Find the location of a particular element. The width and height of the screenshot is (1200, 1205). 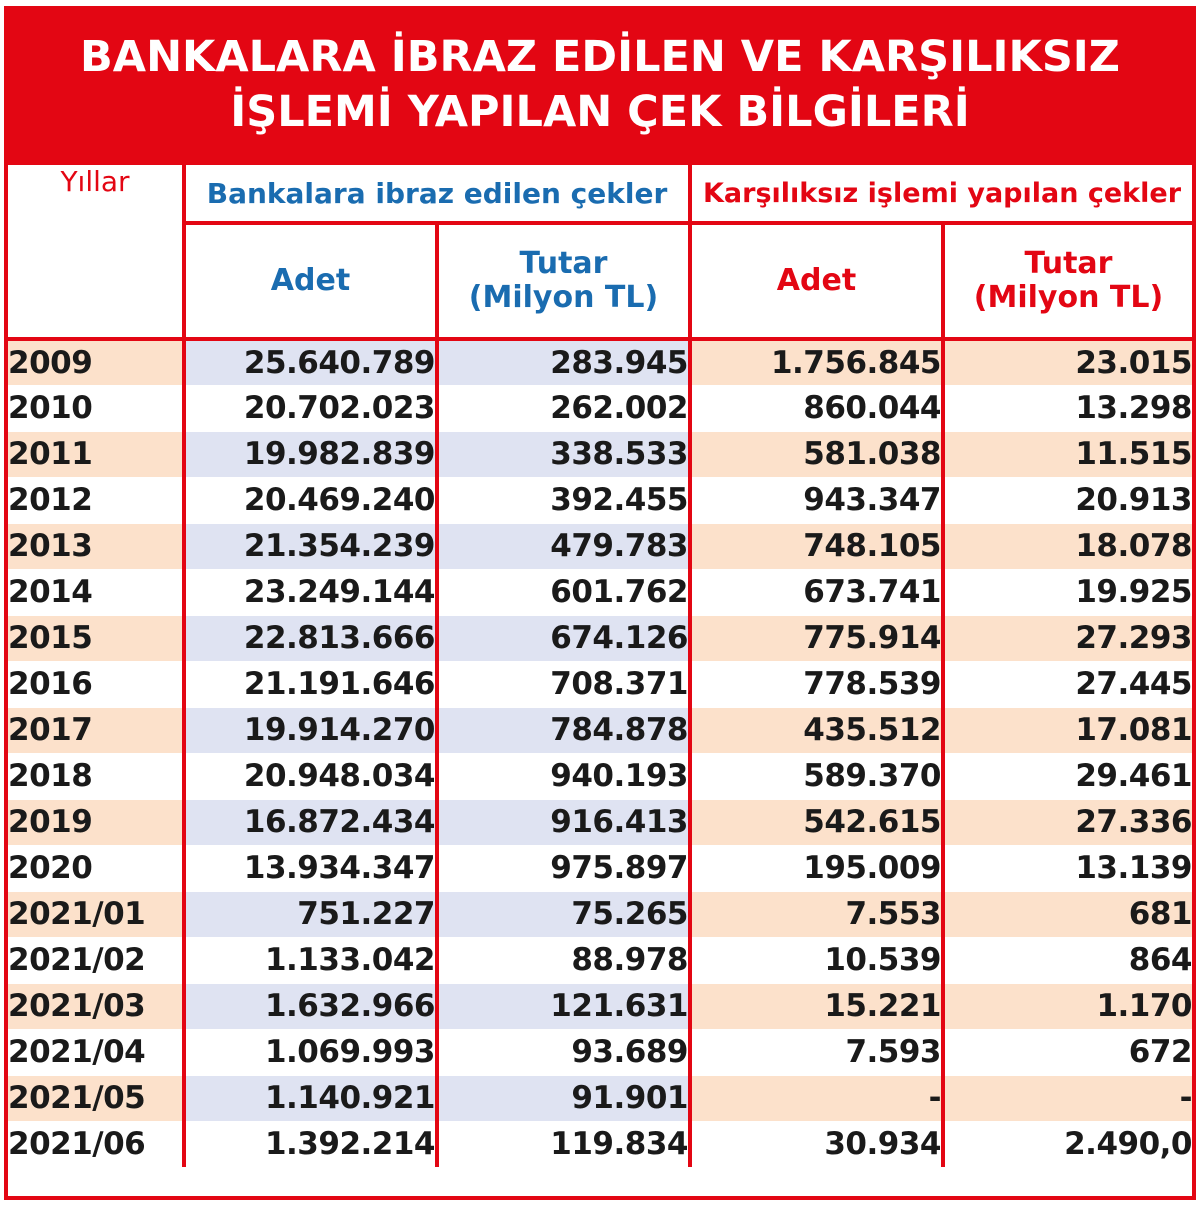

bounced-amount-cell: 27.293 is located at coordinates (1067, 638).